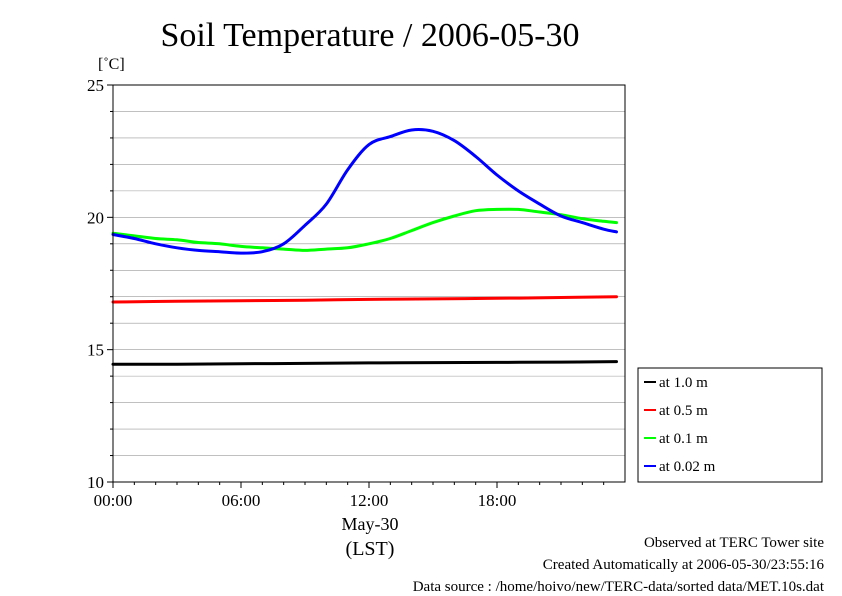  I want to click on y-axis-label: [˚C], so click(111, 64).